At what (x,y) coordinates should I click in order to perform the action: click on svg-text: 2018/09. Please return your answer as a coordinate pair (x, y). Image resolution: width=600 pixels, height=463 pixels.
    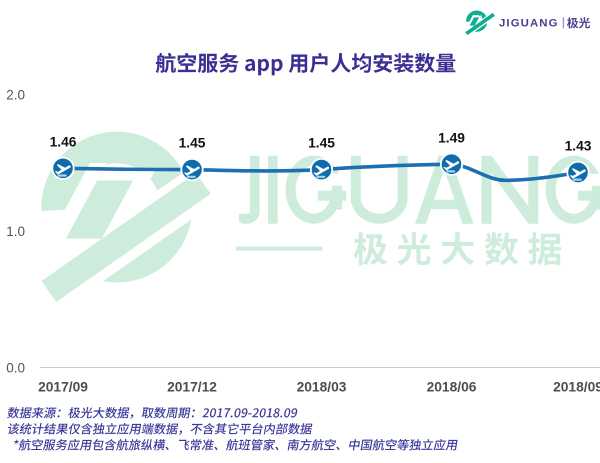
    Looking at the image, I should click on (576, 387).